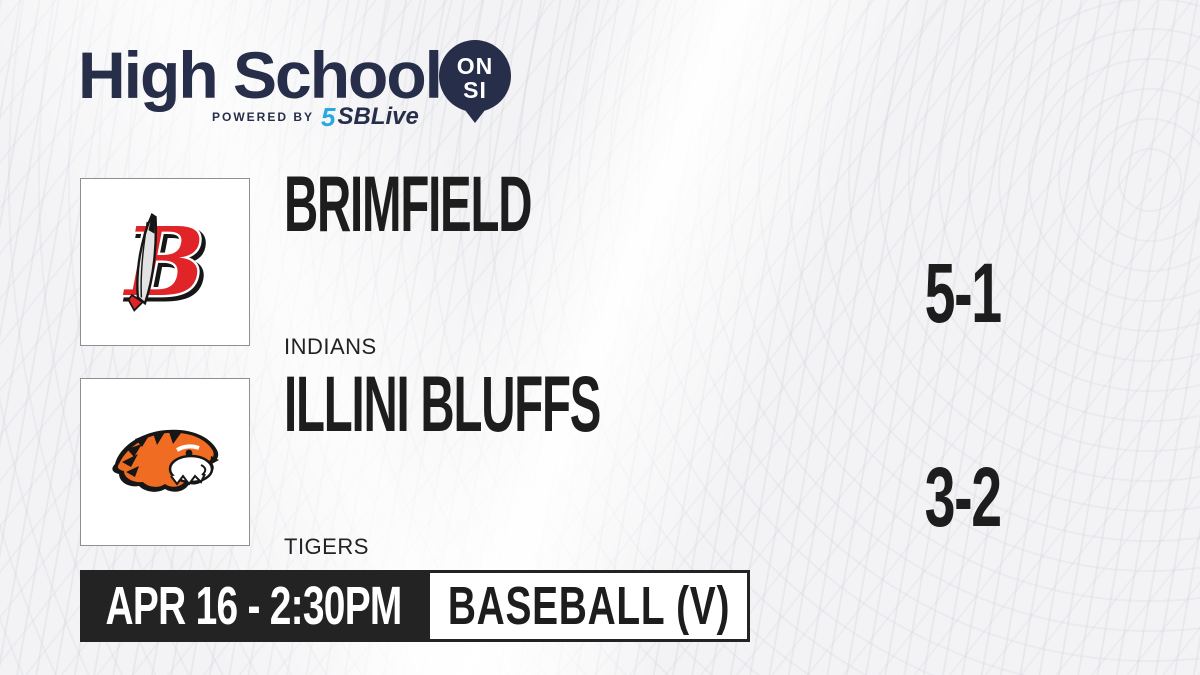 The width and height of the screenshot is (1200, 675). I want to click on game-event-label: BASEBALL (V), so click(588, 606).